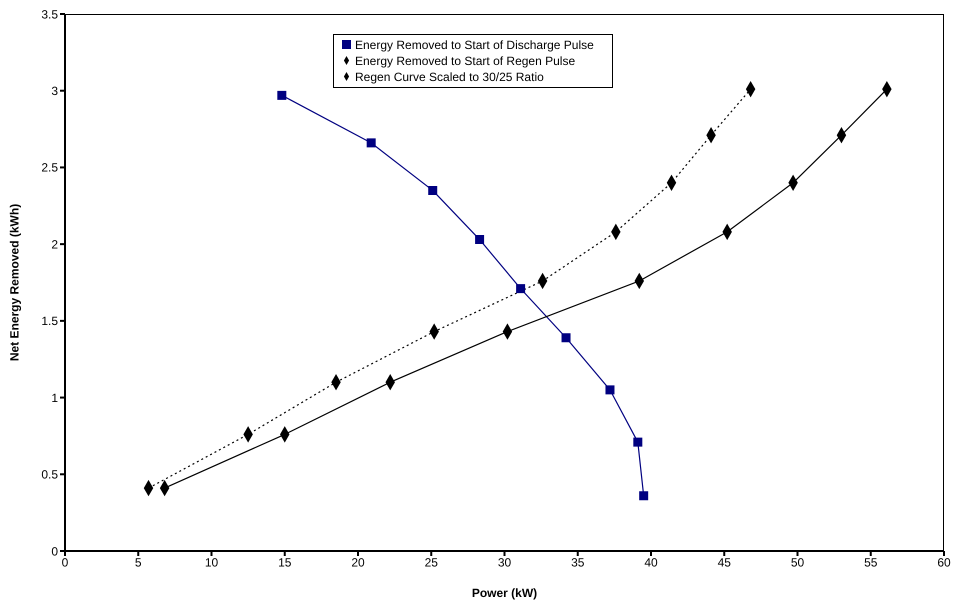 The width and height of the screenshot is (962, 609). I want to click on x-tick-label: 35, so click(578, 563).